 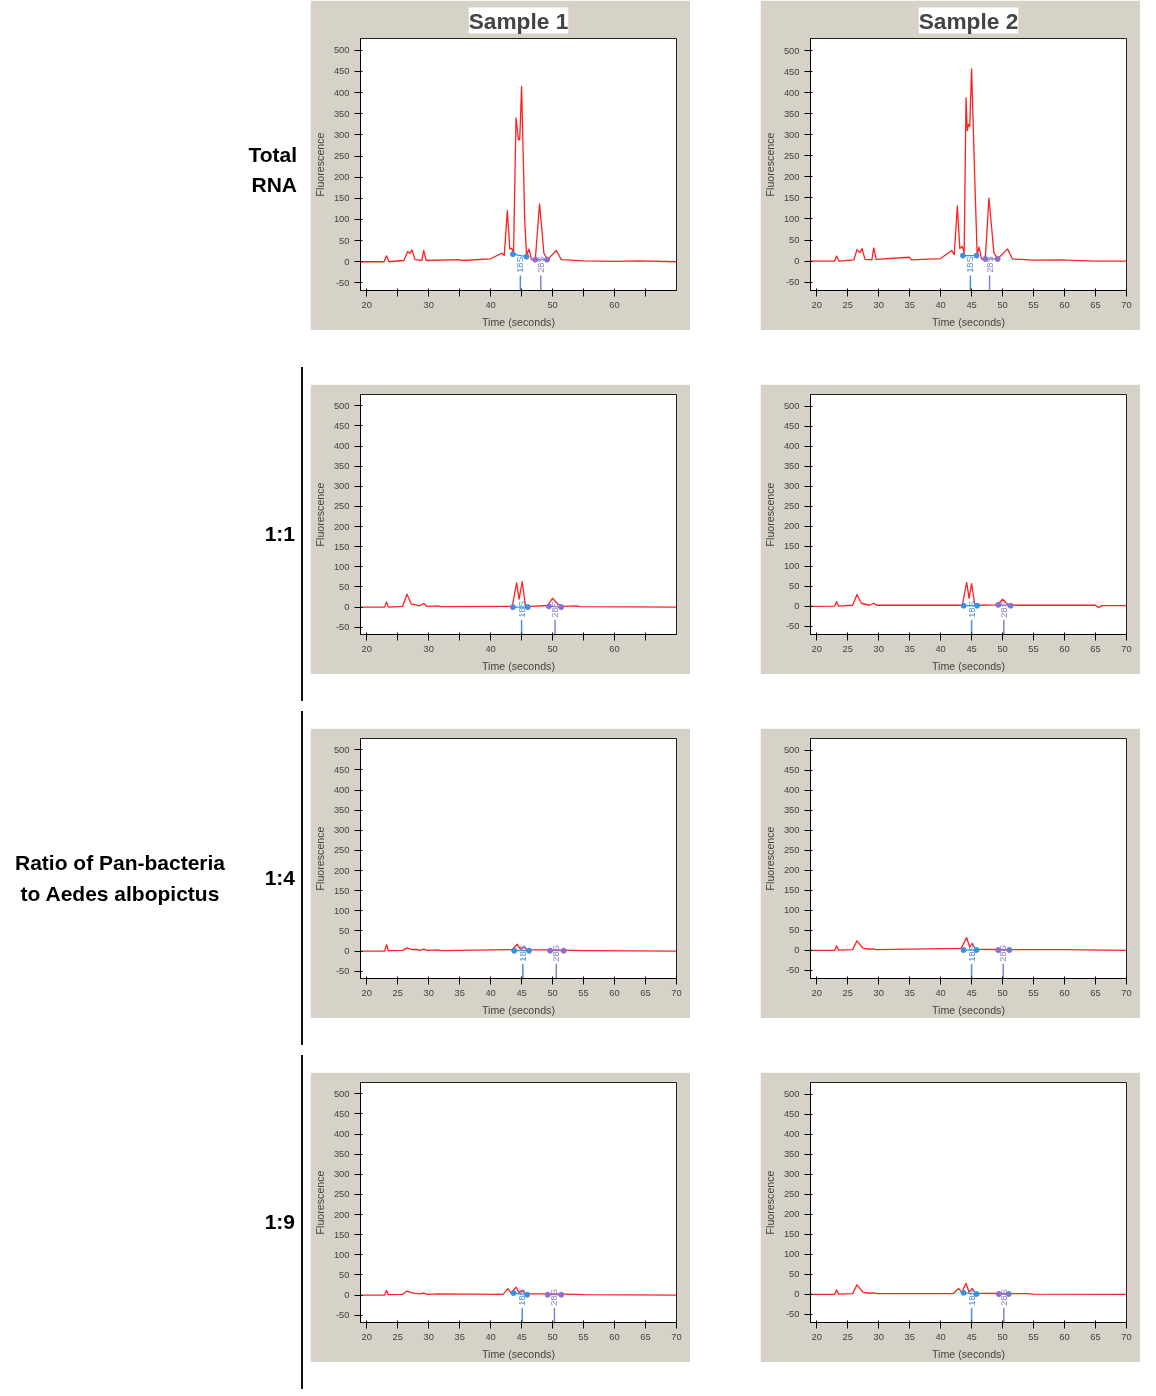 What do you see at coordinates (676, 992) in the screenshot?
I see `x-tick-label: 70` at bounding box center [676, 992].